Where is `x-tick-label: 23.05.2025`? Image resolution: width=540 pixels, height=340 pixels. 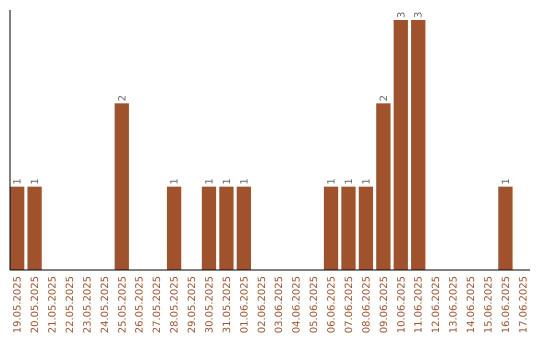
x-tick-label: 23.05.2025 is located at coordinates (88, 305).